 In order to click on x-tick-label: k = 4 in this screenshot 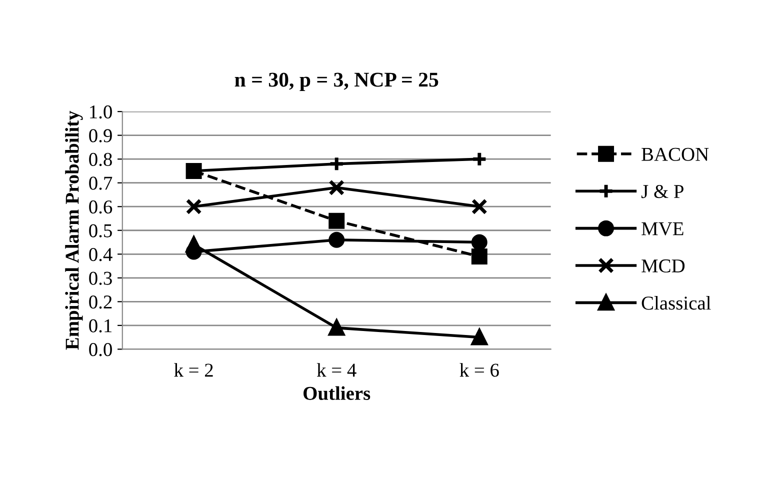, I will do `click(336, 370)`.